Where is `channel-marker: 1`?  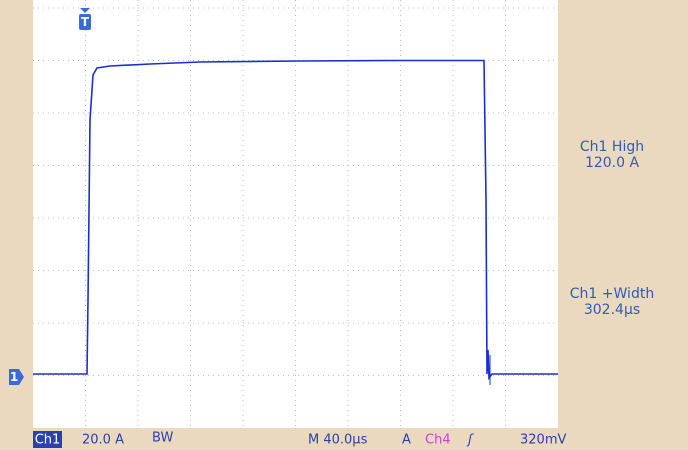
channel-marker: 1 is located at coordinates (16, 377).